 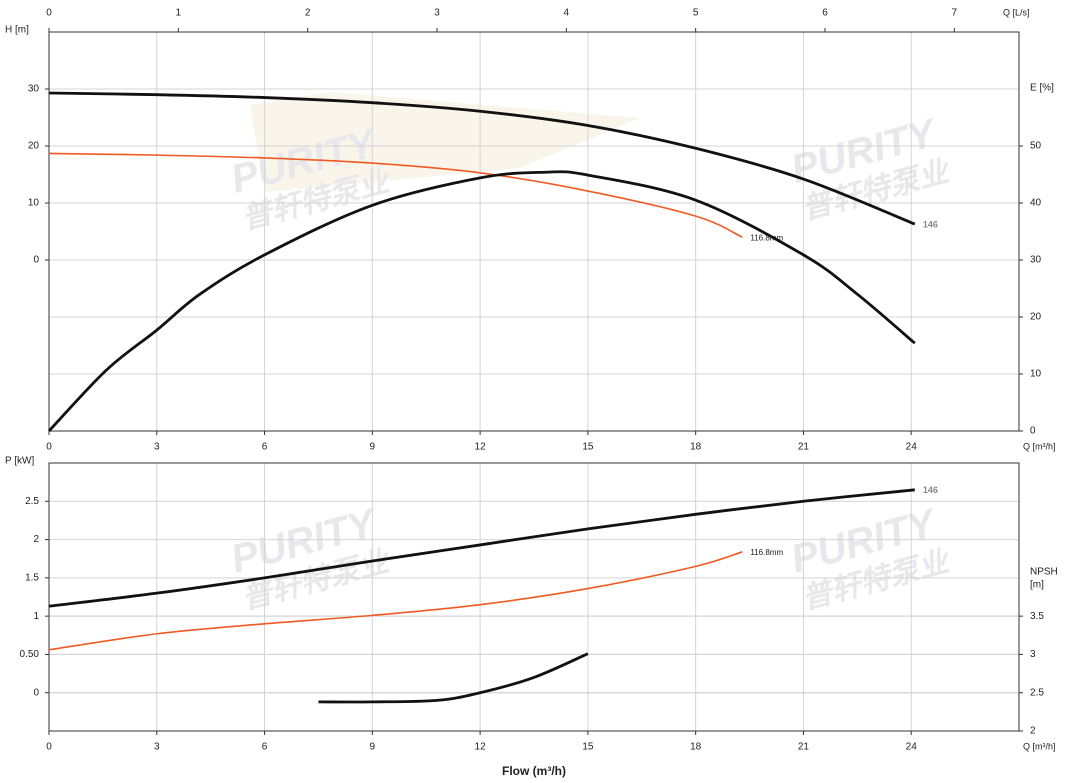 I want to click on y-tick-label: 30, so click(x=34, y=89).